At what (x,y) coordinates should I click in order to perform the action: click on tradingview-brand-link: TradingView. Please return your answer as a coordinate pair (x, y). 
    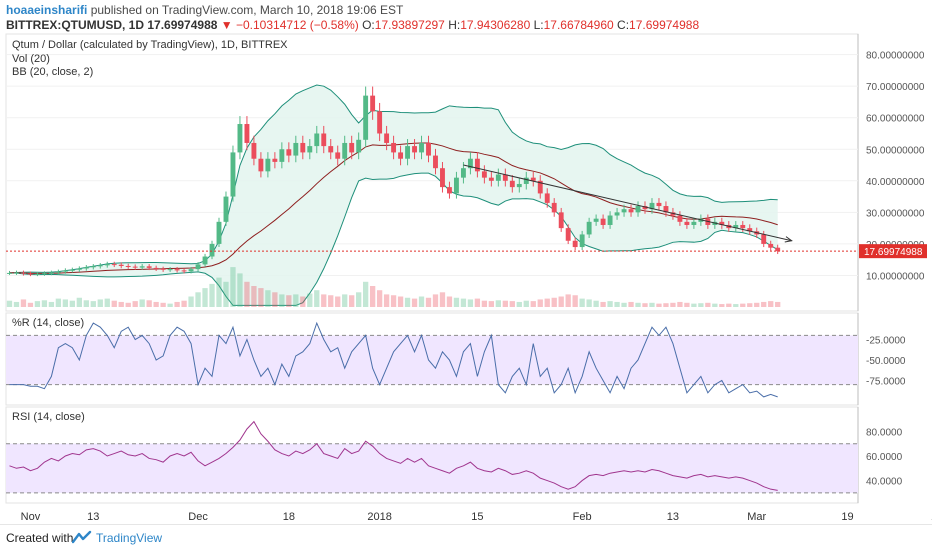
    Looking at the image, I should click on (129, 538).